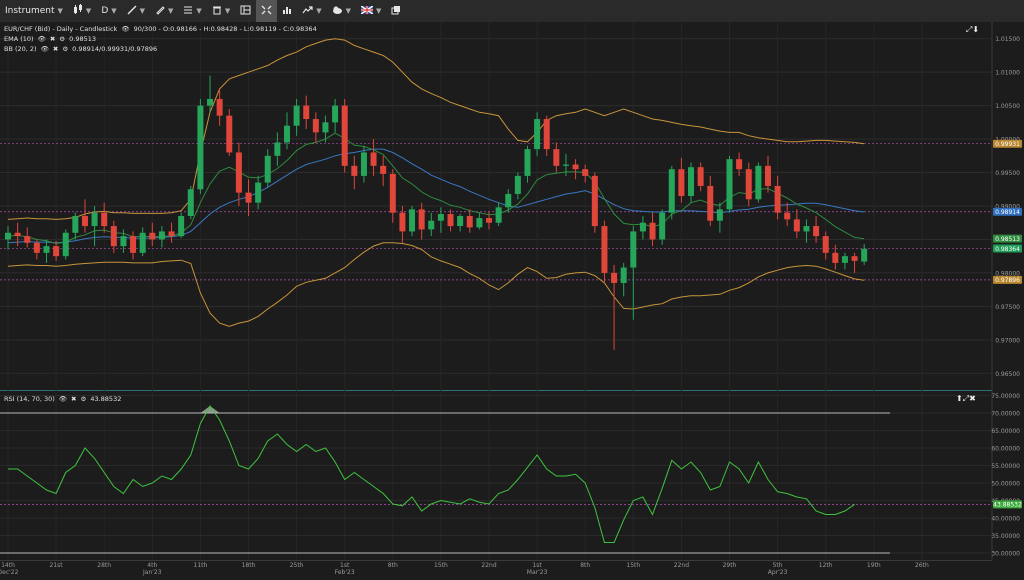 The width and height of the screenshot is (1024, 580). Describe the element at coordinates (160, 11) in the screenshot. I see `pencil-icon` at that location.